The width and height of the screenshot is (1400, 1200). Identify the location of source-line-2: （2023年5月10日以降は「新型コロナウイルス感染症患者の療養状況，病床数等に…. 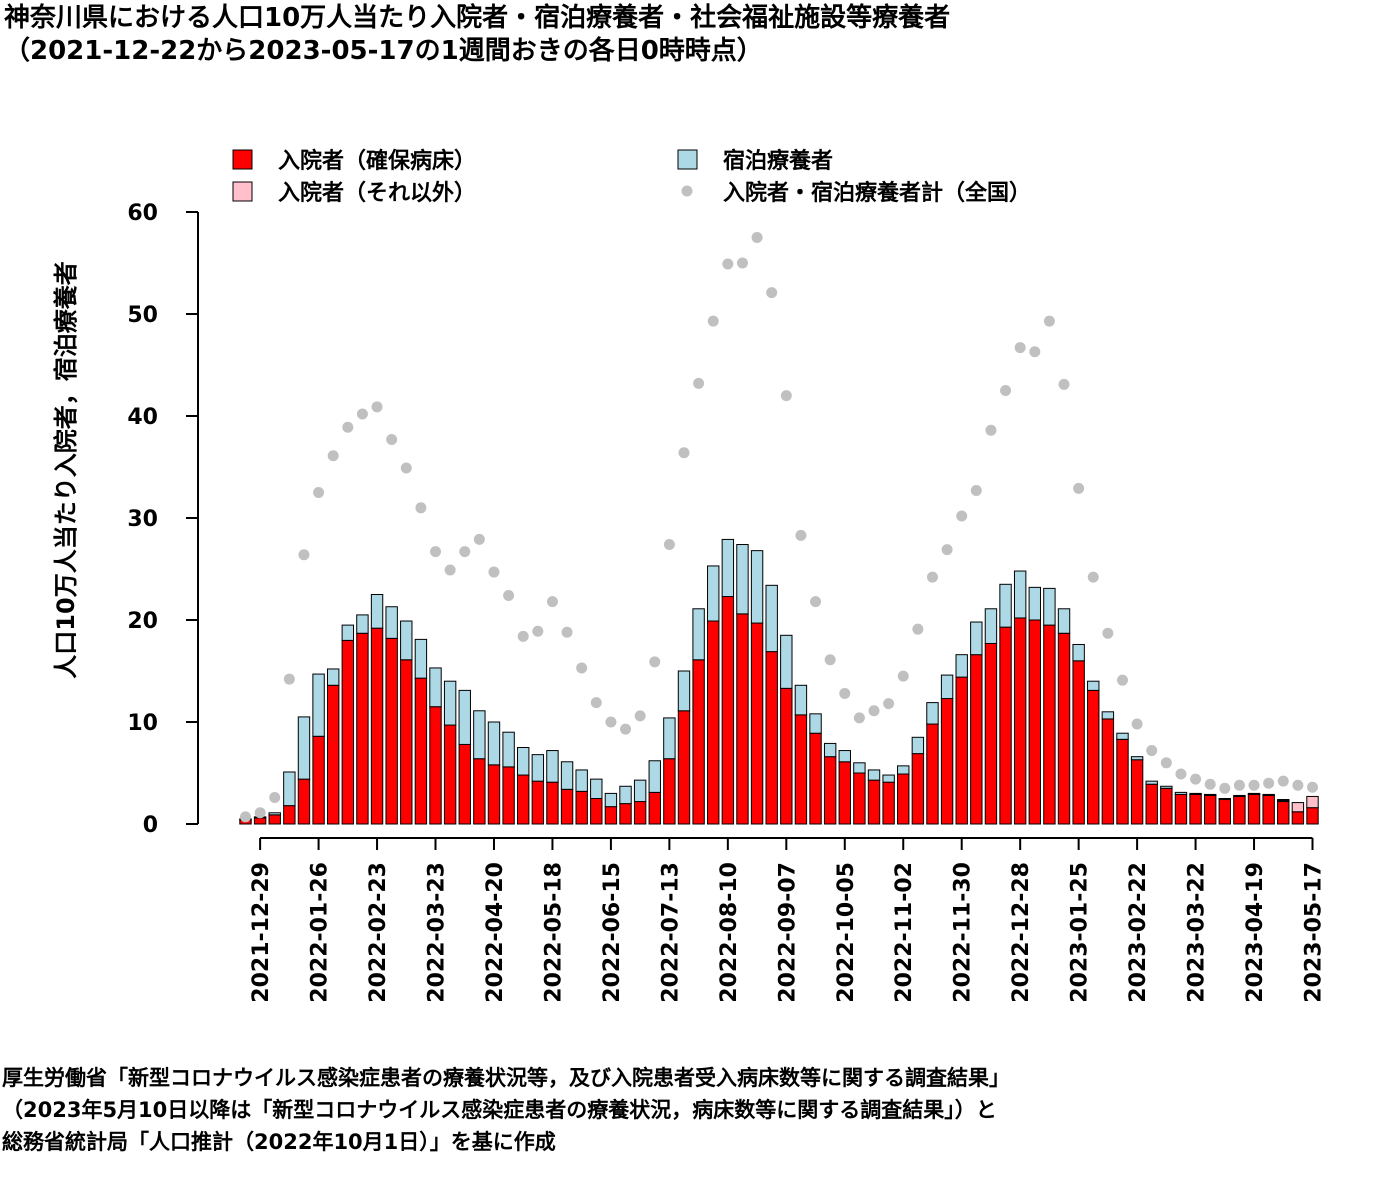
(499, 1110).